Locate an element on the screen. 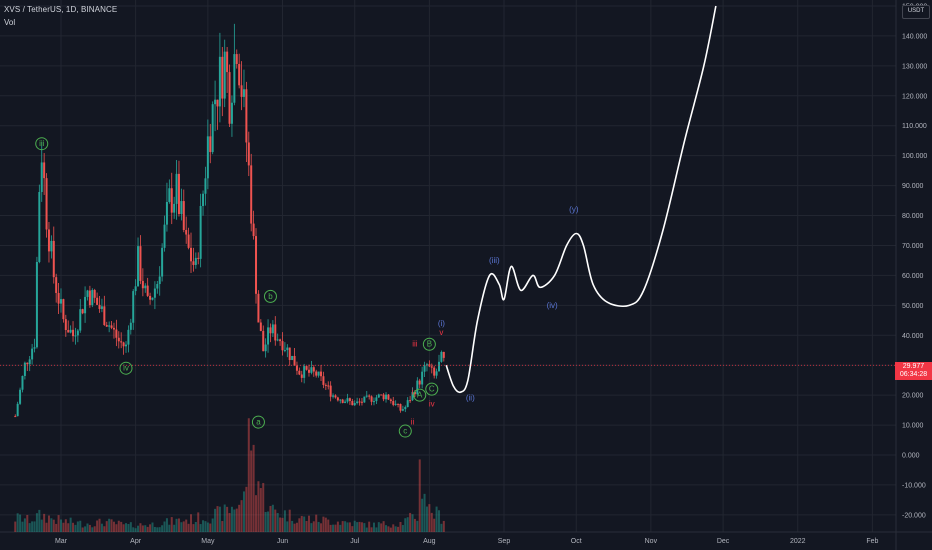 The height and width of the screenshot is (550, 932). y-tick-label: 120.000 is located at coordinates (914, 96).